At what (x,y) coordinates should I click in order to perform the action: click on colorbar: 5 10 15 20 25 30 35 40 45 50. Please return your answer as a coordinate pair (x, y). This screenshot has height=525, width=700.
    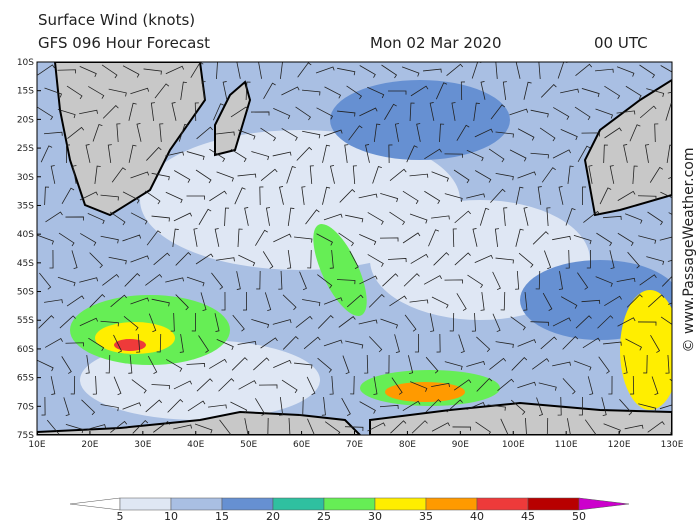
    Looking at the image, I should click on (349, 510).